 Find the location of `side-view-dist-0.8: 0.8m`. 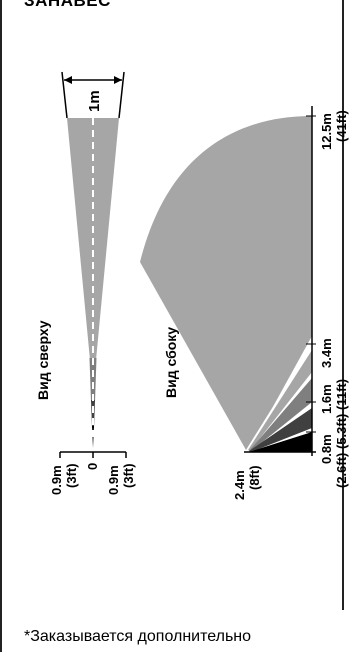

side-view-dist-0.8: 0.8m is located at coordinates (326, 449).